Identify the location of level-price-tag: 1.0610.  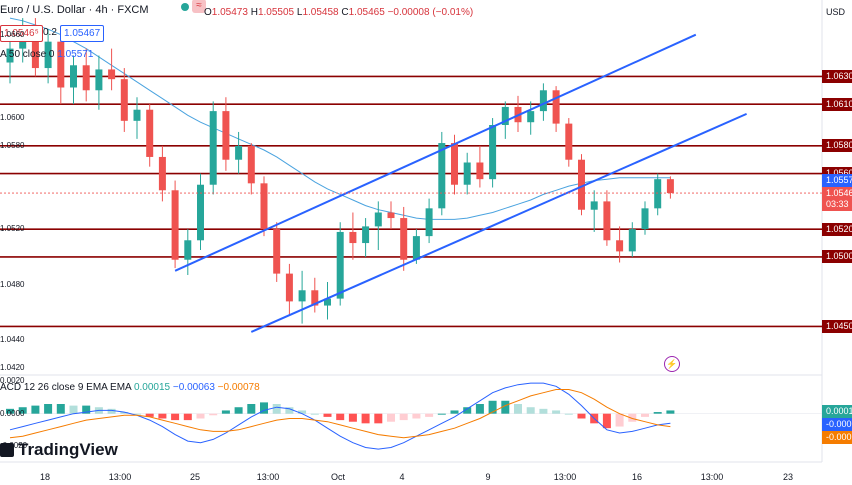
(837, 104).